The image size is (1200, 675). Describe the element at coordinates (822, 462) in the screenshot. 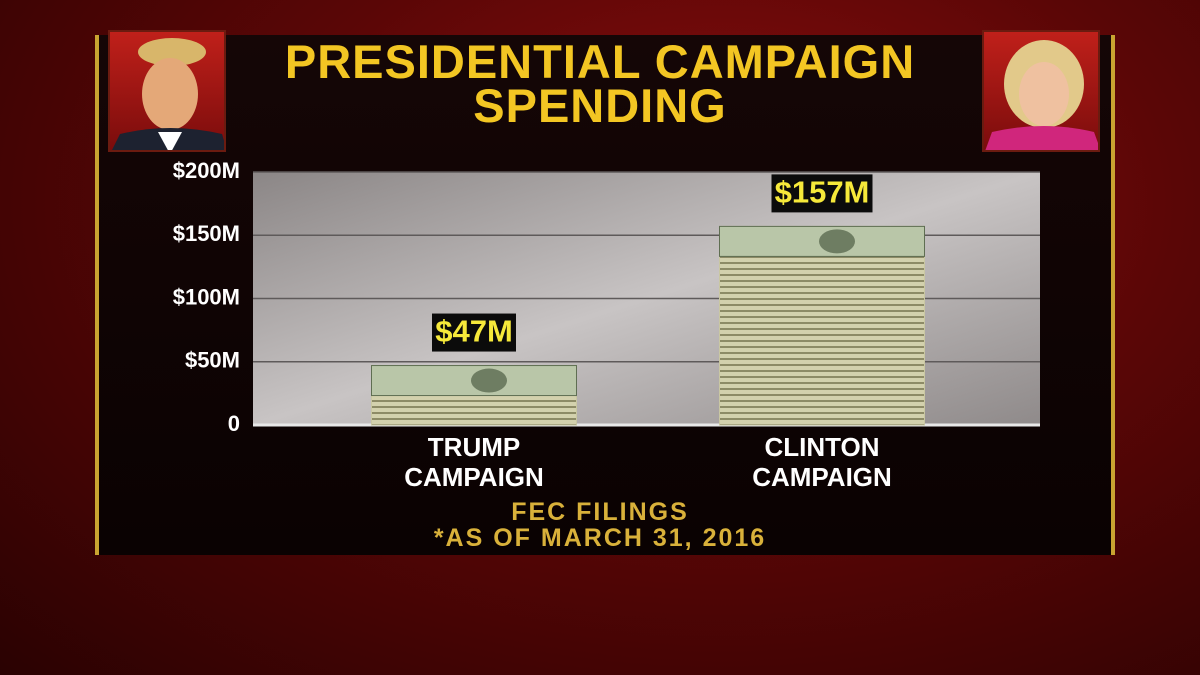

I see `x-tick-label: CLINTON CAMPAIGN` at that location.